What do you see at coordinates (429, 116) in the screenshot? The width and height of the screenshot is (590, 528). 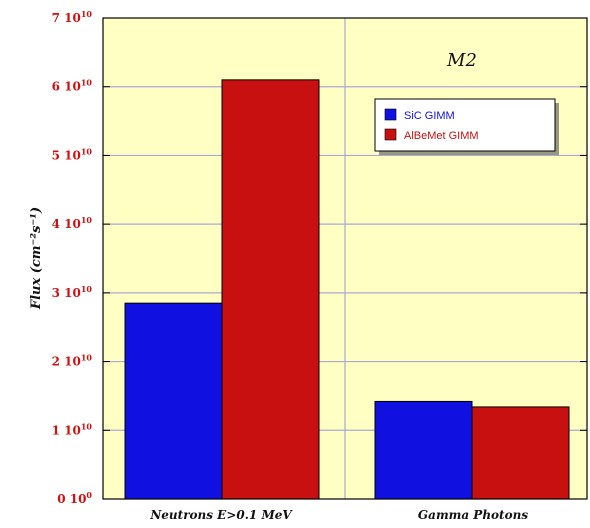 I see `legend-entry: SiC GIMM` at bounding box center [429, 116].